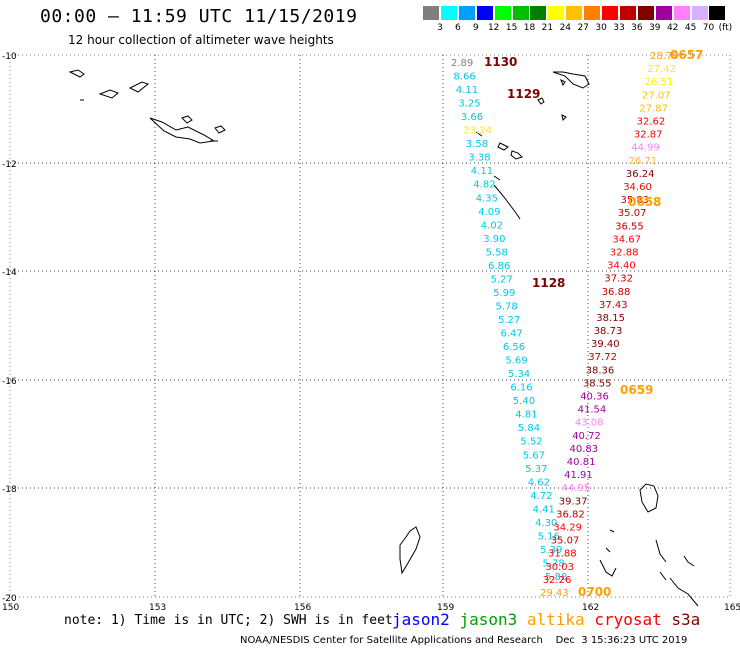 The width and height of the screenshot is (740, 650). Describe the element at coordinates (655, 28) in the screenshot. I see `legend-label: 39` at that location.